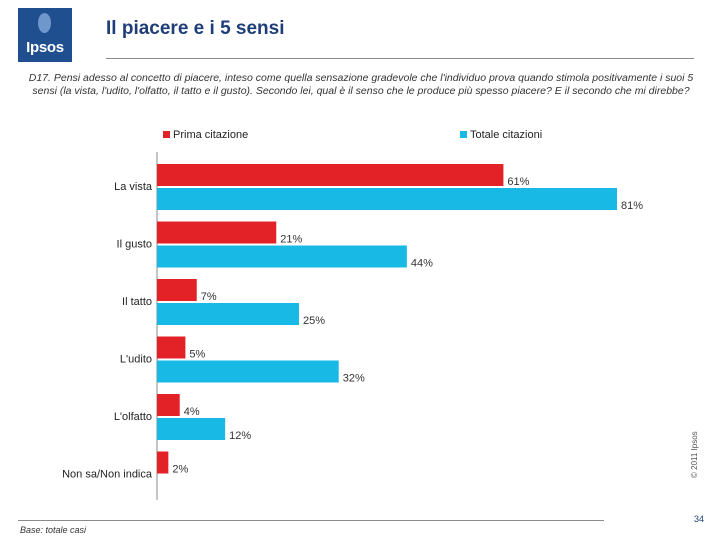 The height and width of the screenshot is (540, 720). Describe the element at coordinates (134, 245) in the screenshot. I see `category-label-il-gusto: Il gusto` at that location.